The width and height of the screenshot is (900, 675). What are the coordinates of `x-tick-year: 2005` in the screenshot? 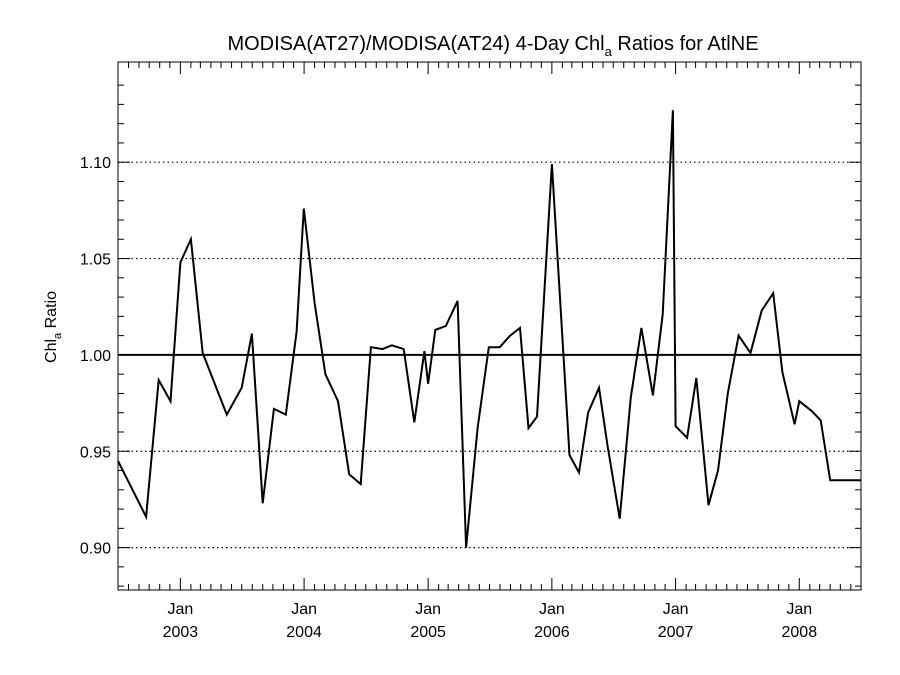 It's located at (428, 632).